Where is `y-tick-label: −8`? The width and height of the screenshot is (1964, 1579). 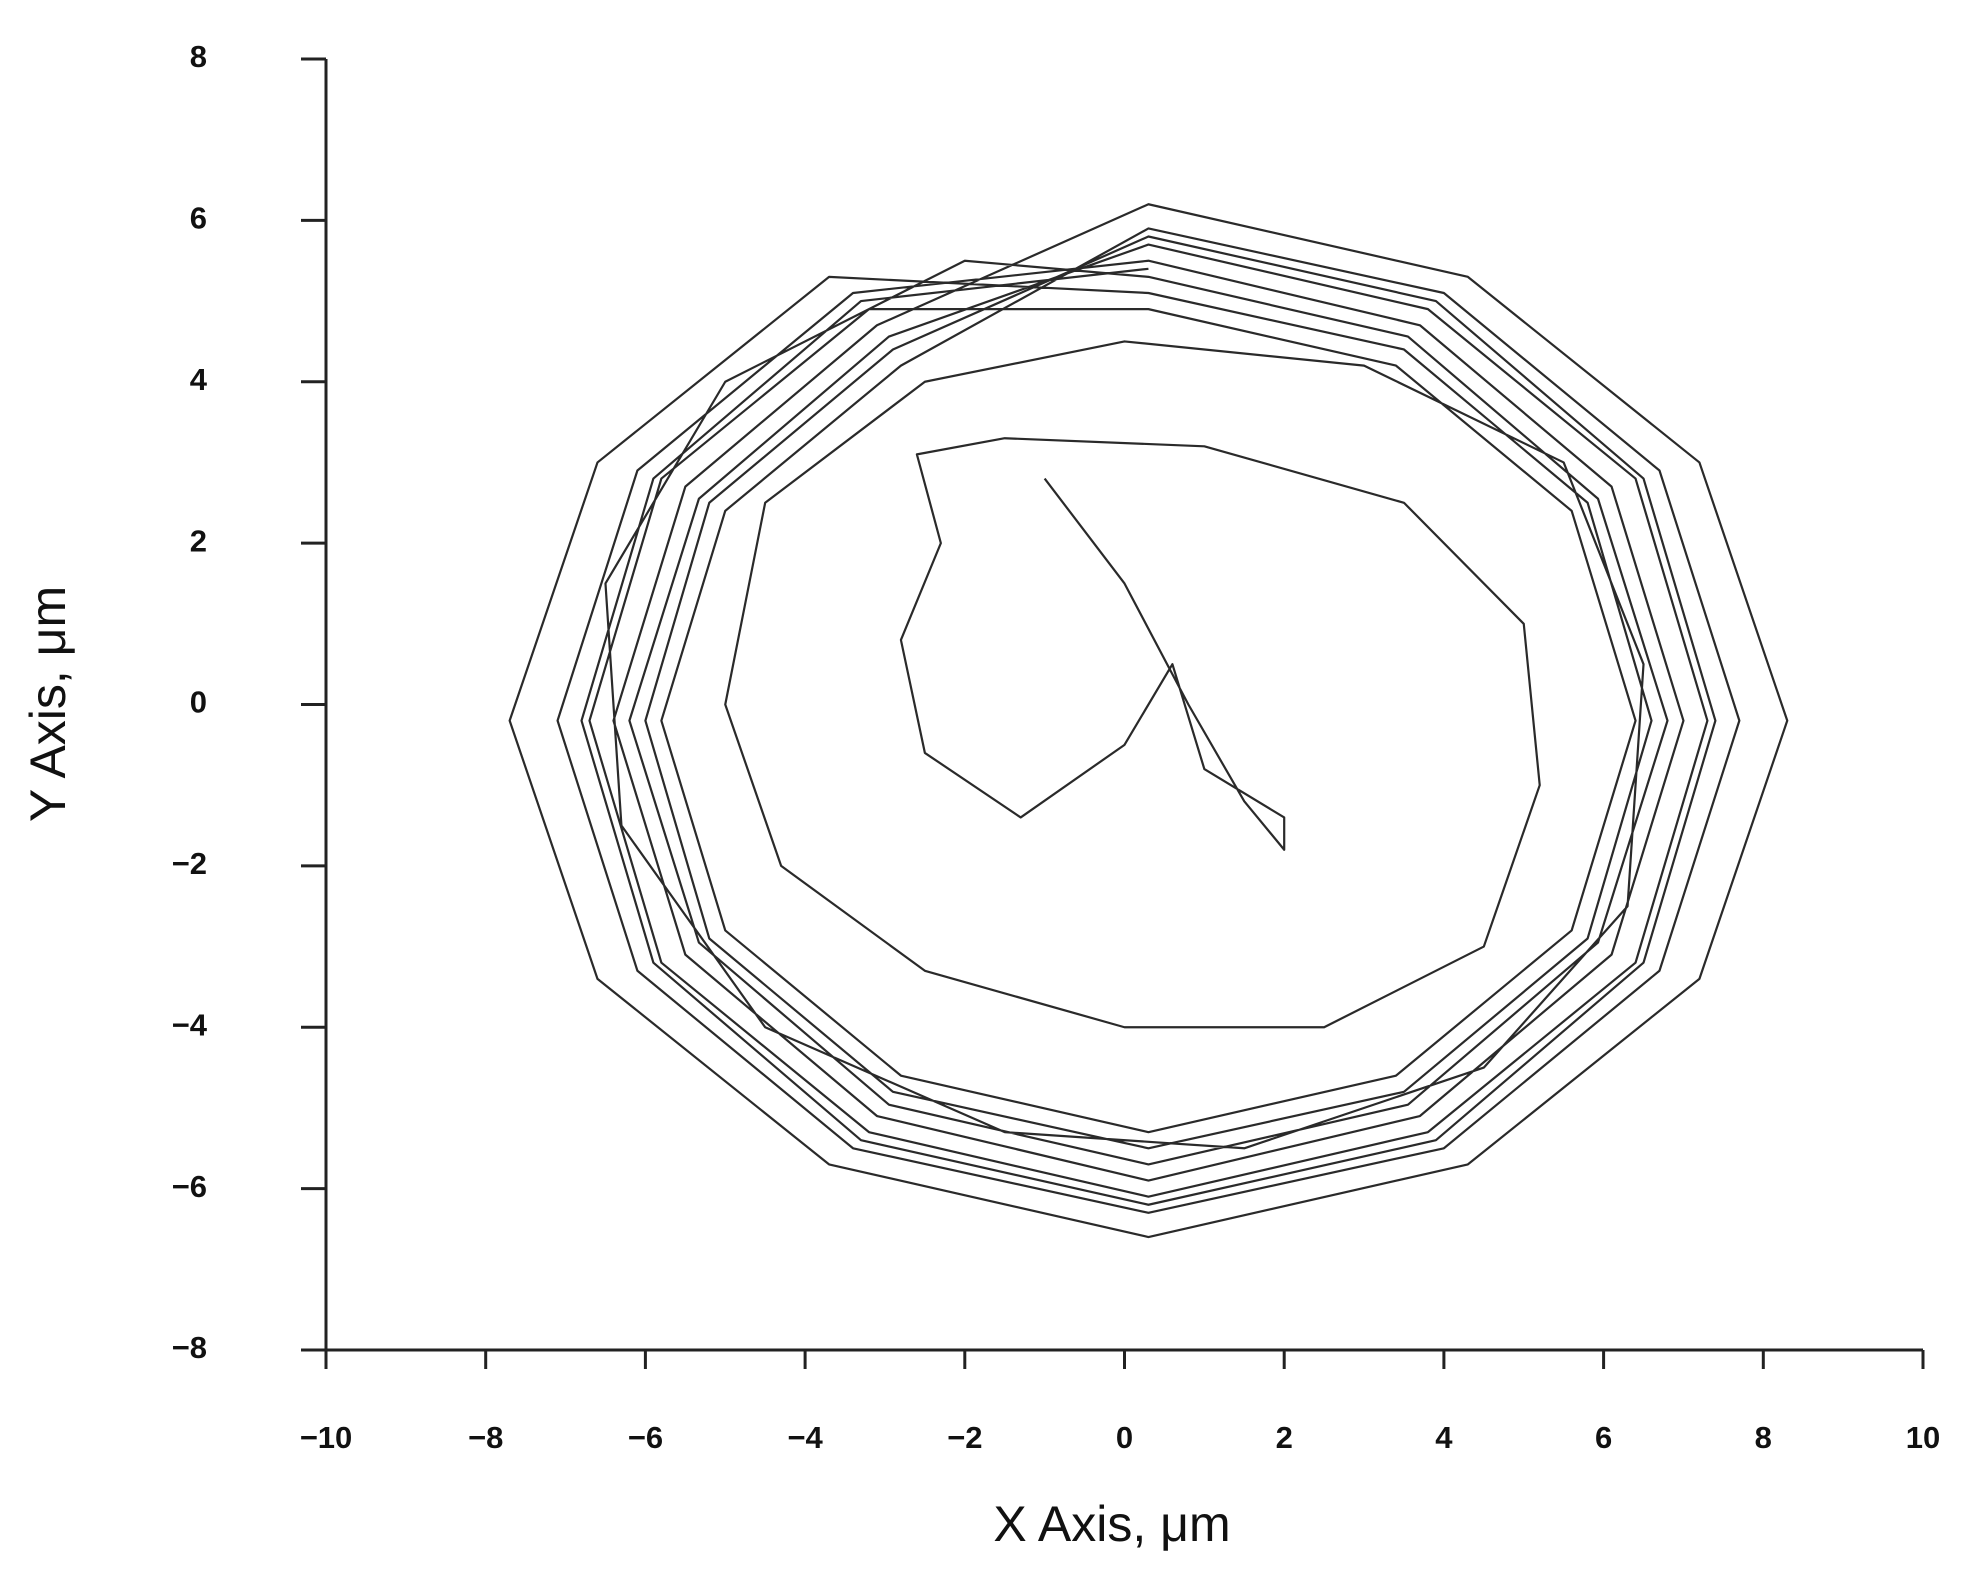
y-tick-label: −8 is located at coordinates (189, 1347).